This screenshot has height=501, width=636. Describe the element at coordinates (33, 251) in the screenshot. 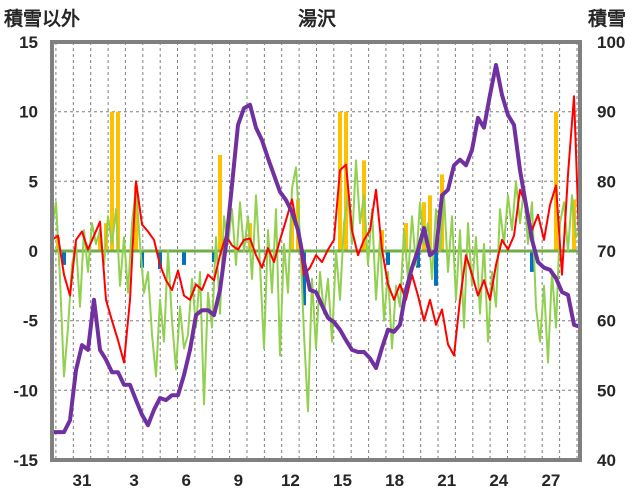

I see `left-tick-label: 0` at that location.